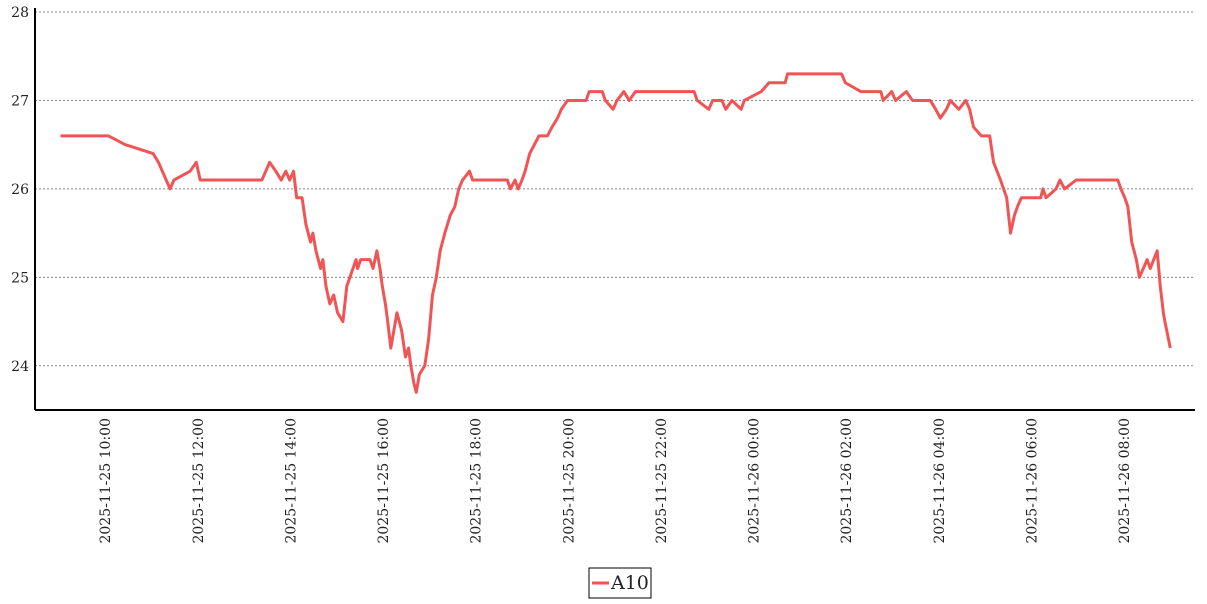 This screenshot has width=1207, height=604. Describe the element at coordinates (569, 481) in the screenshot. I see `x-tick-label: 2025-11-25 20:00` at that location.